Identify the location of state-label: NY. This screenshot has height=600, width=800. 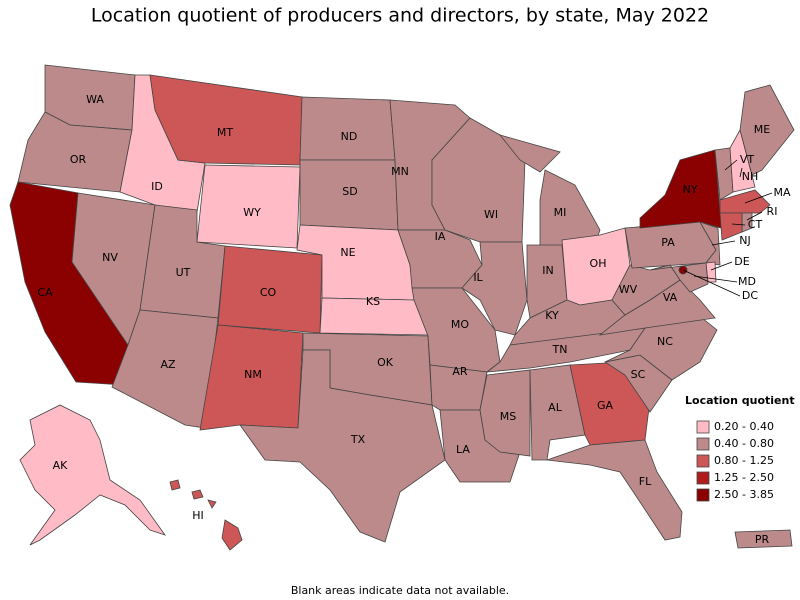
(690, 189).